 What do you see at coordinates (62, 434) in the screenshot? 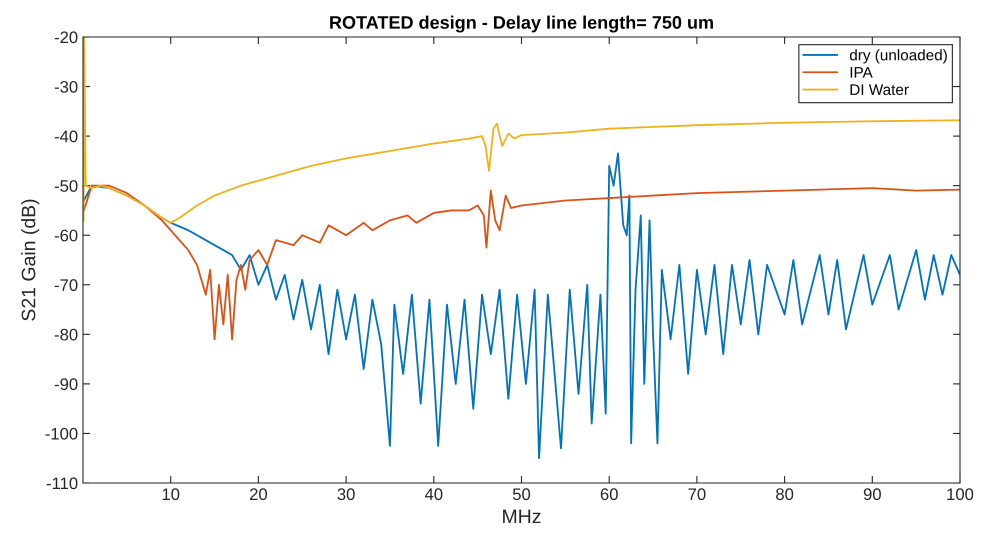
I see `y-tick-label: -100` at bounding box center [62, 434].